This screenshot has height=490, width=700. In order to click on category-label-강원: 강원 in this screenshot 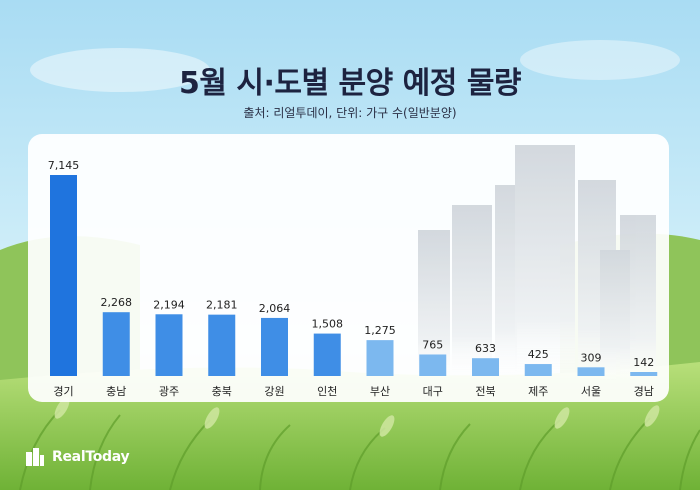, I will do `click(274, 391)`.